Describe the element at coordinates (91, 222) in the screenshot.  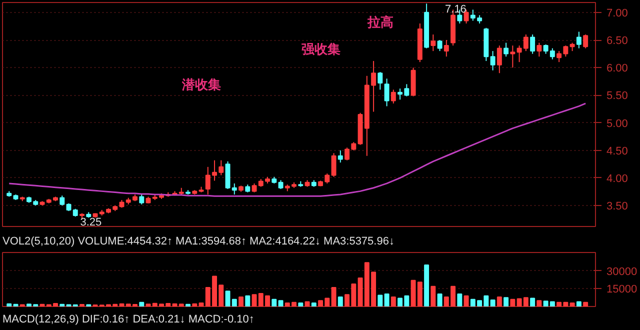
I see `annotation: 3.25` at that location.